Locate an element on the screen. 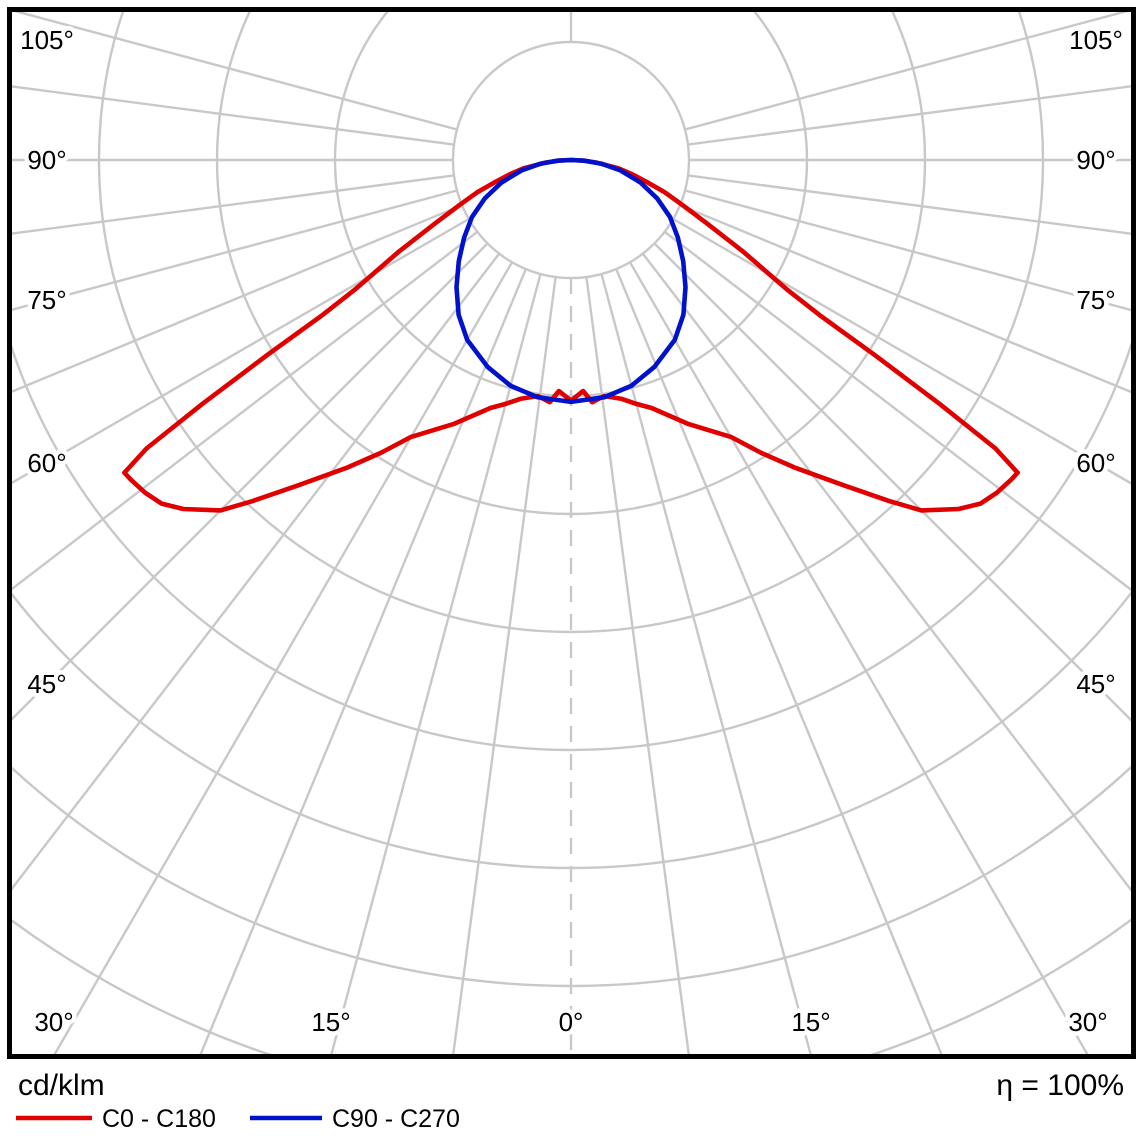 The image size is (1143, 1148). angle-label-right-45: 45° is located at coordinates (1095, 684).